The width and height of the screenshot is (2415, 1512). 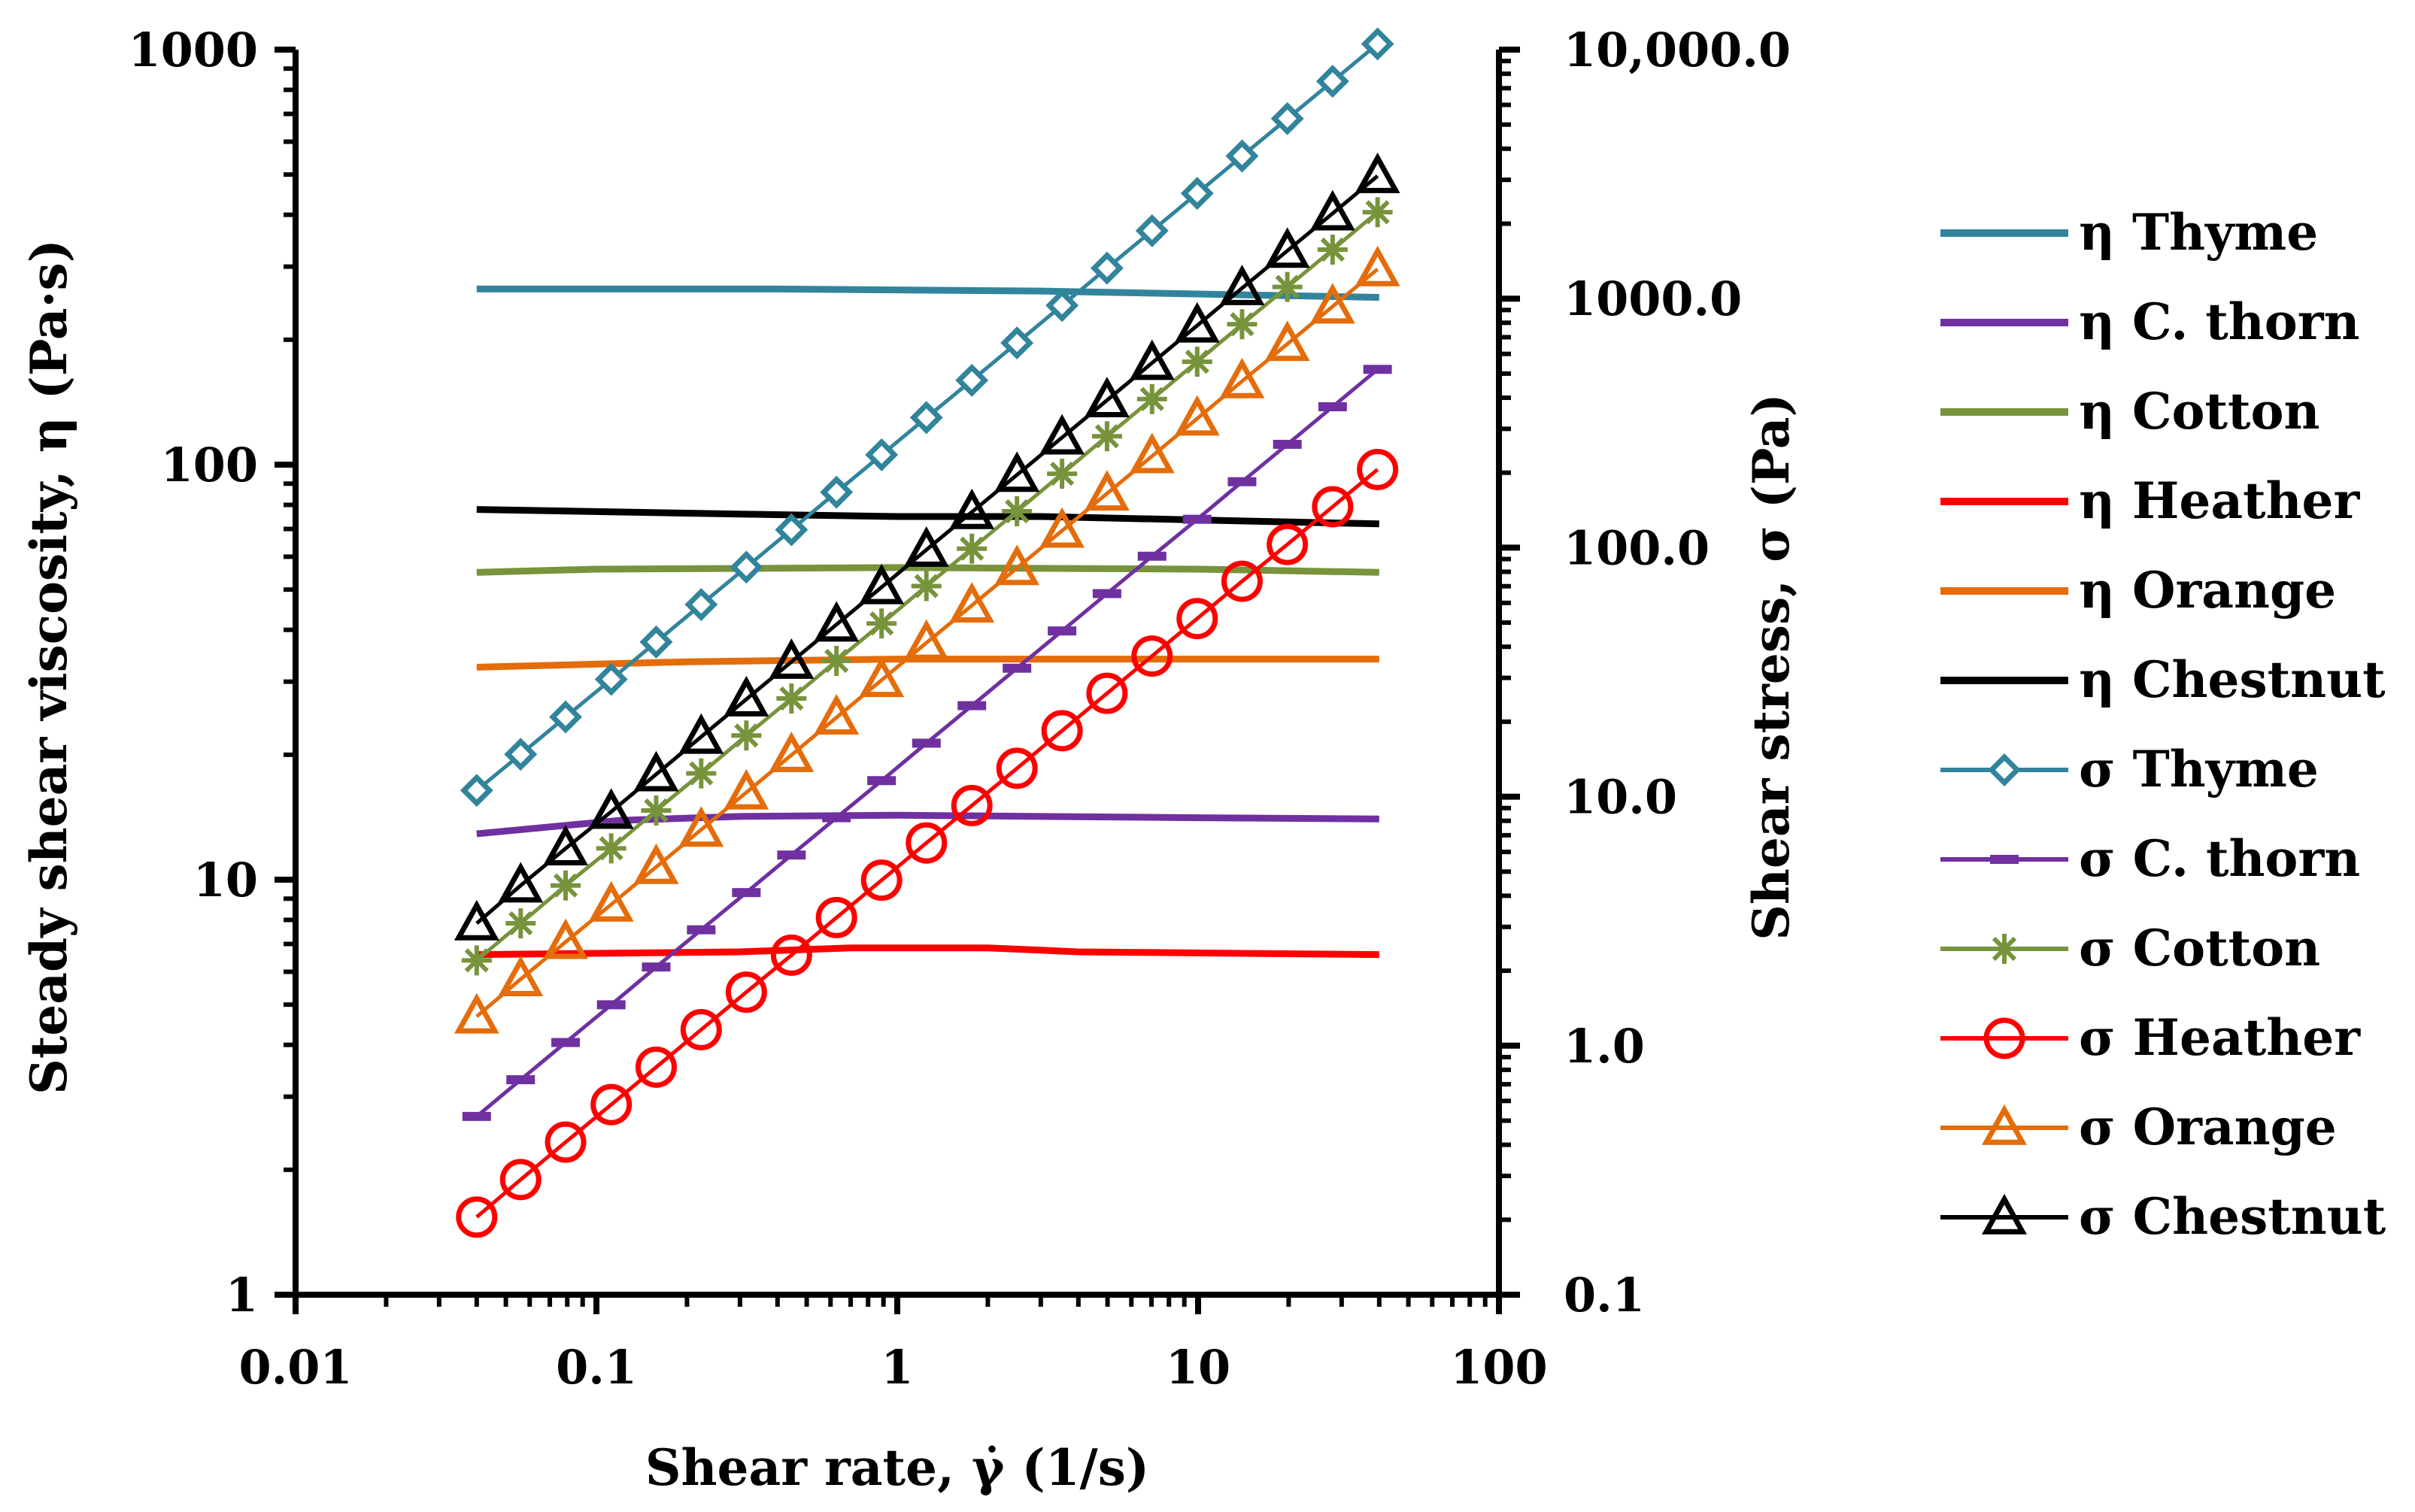 I want to click on legend-label: η Heather, so click(x=2220, y=500).